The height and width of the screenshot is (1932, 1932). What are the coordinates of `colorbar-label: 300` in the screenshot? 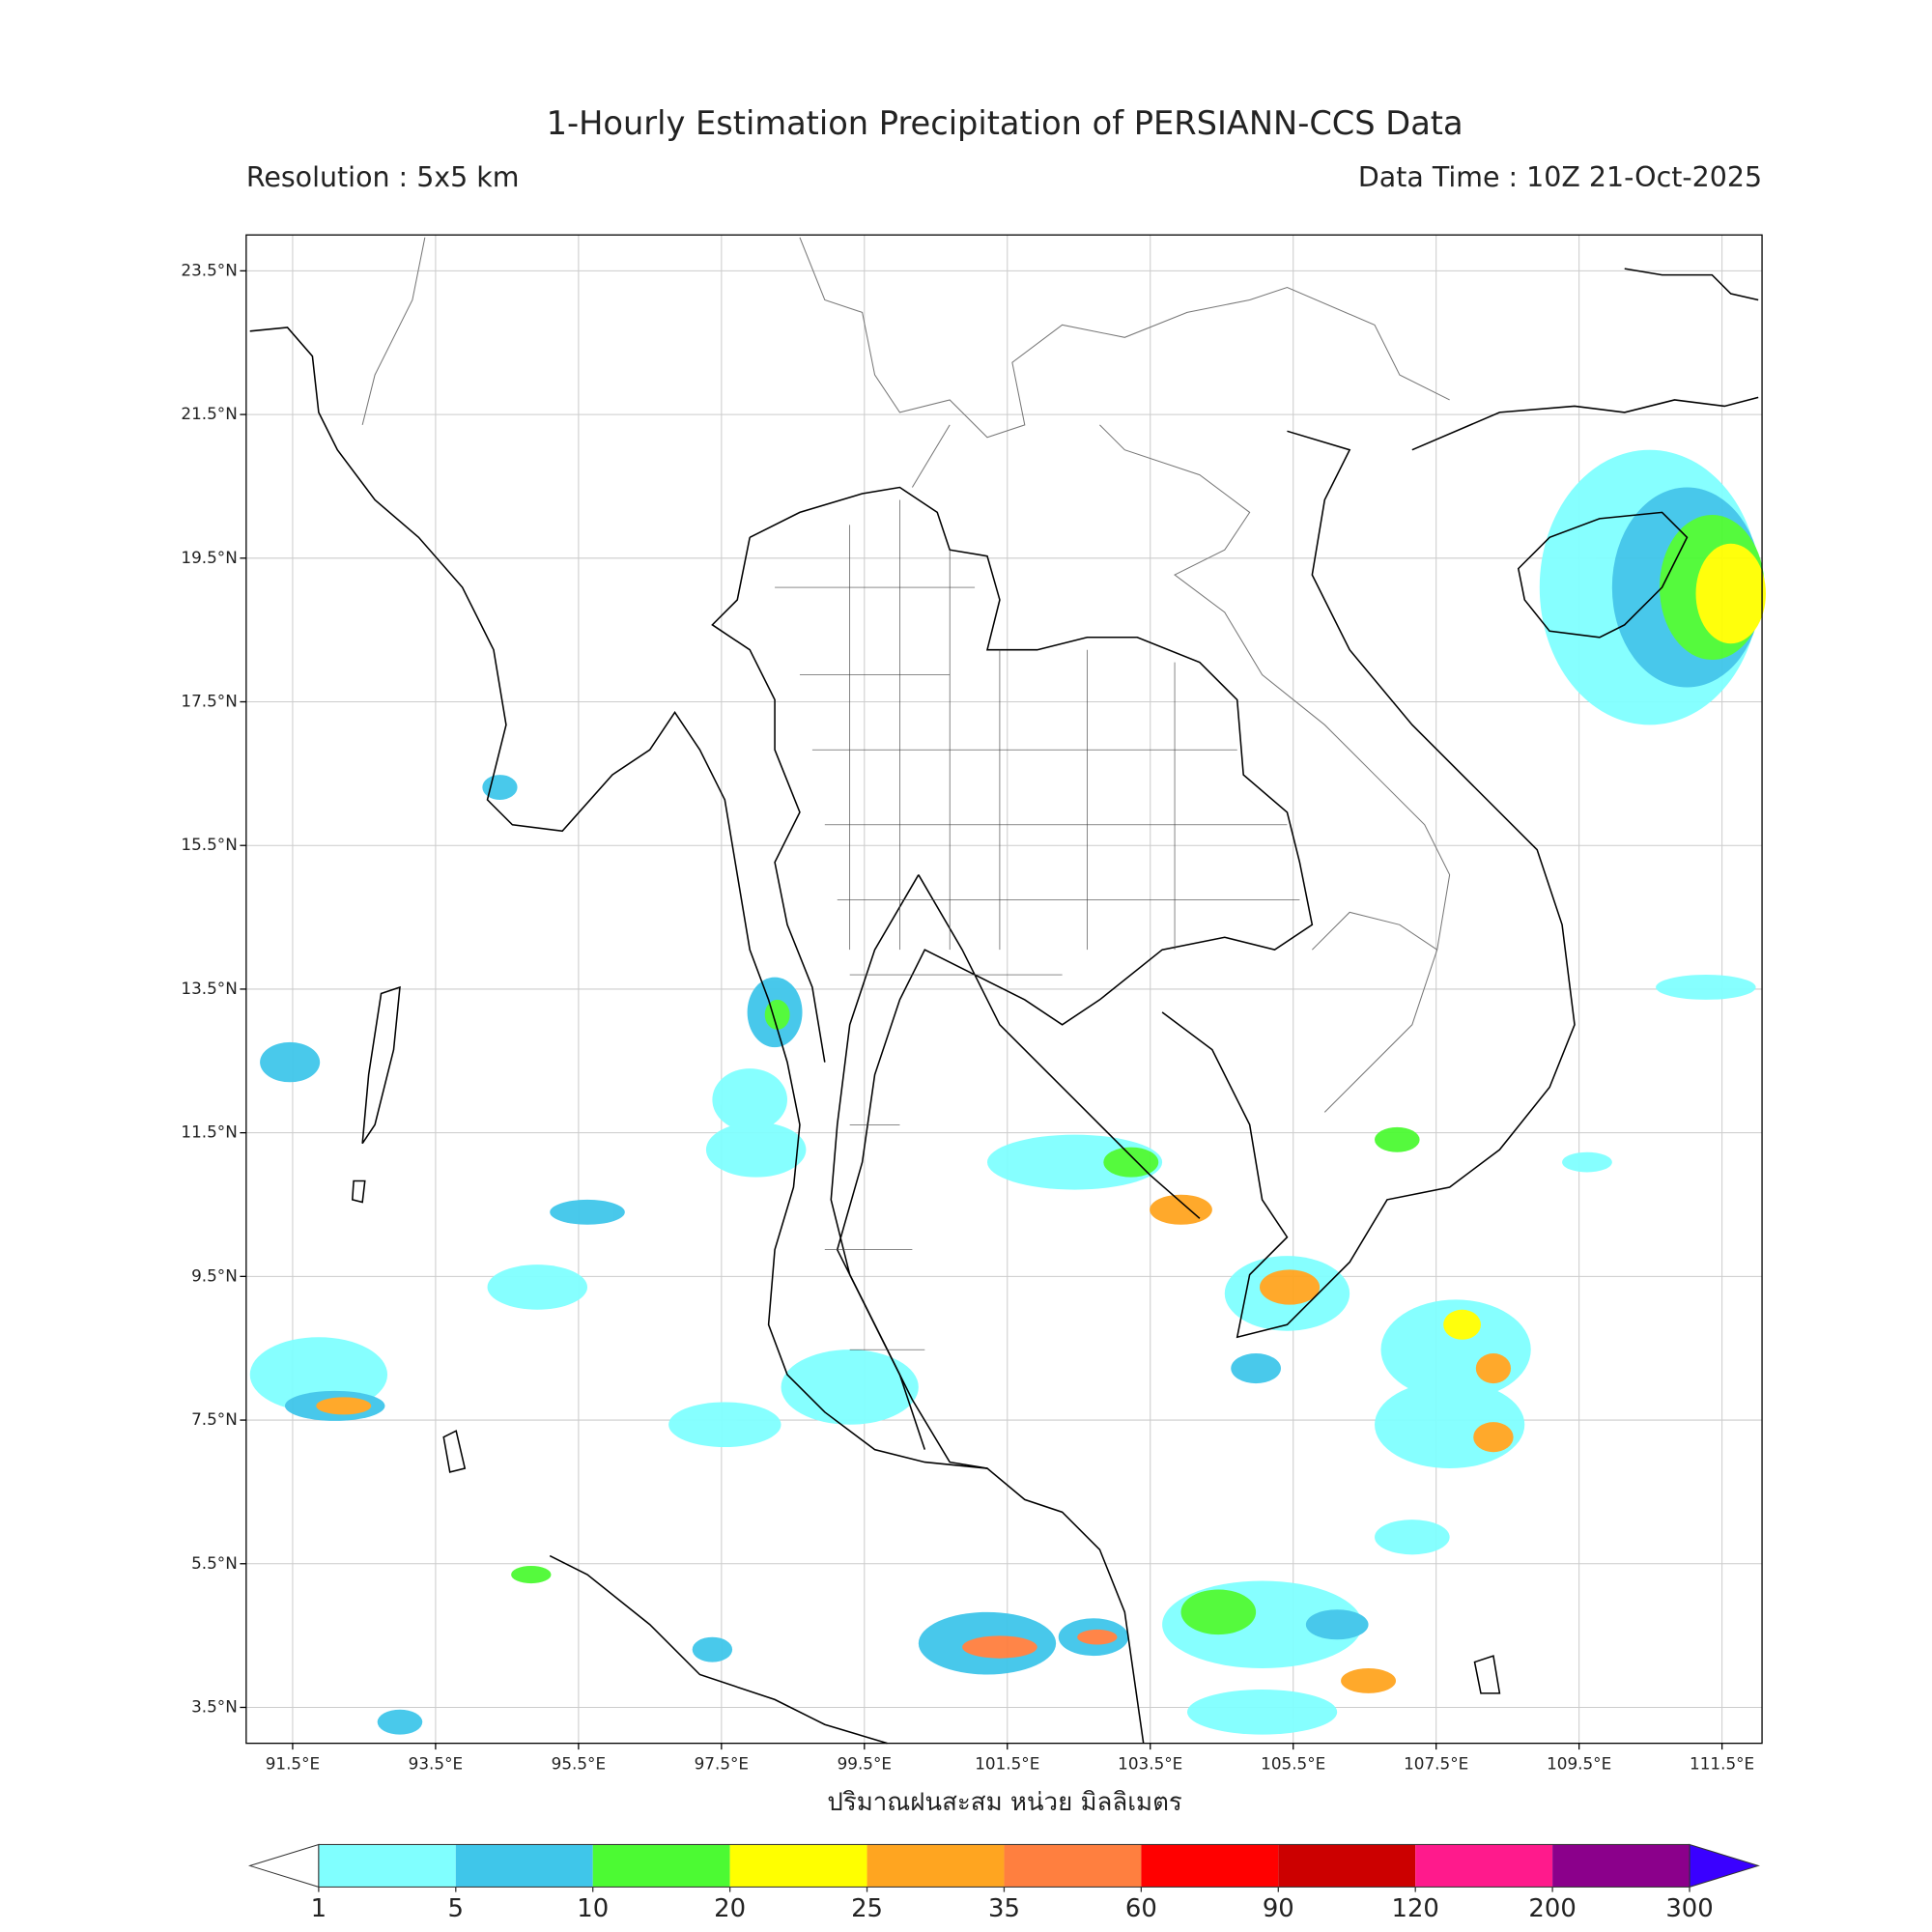 It's located at (1689, 1908).